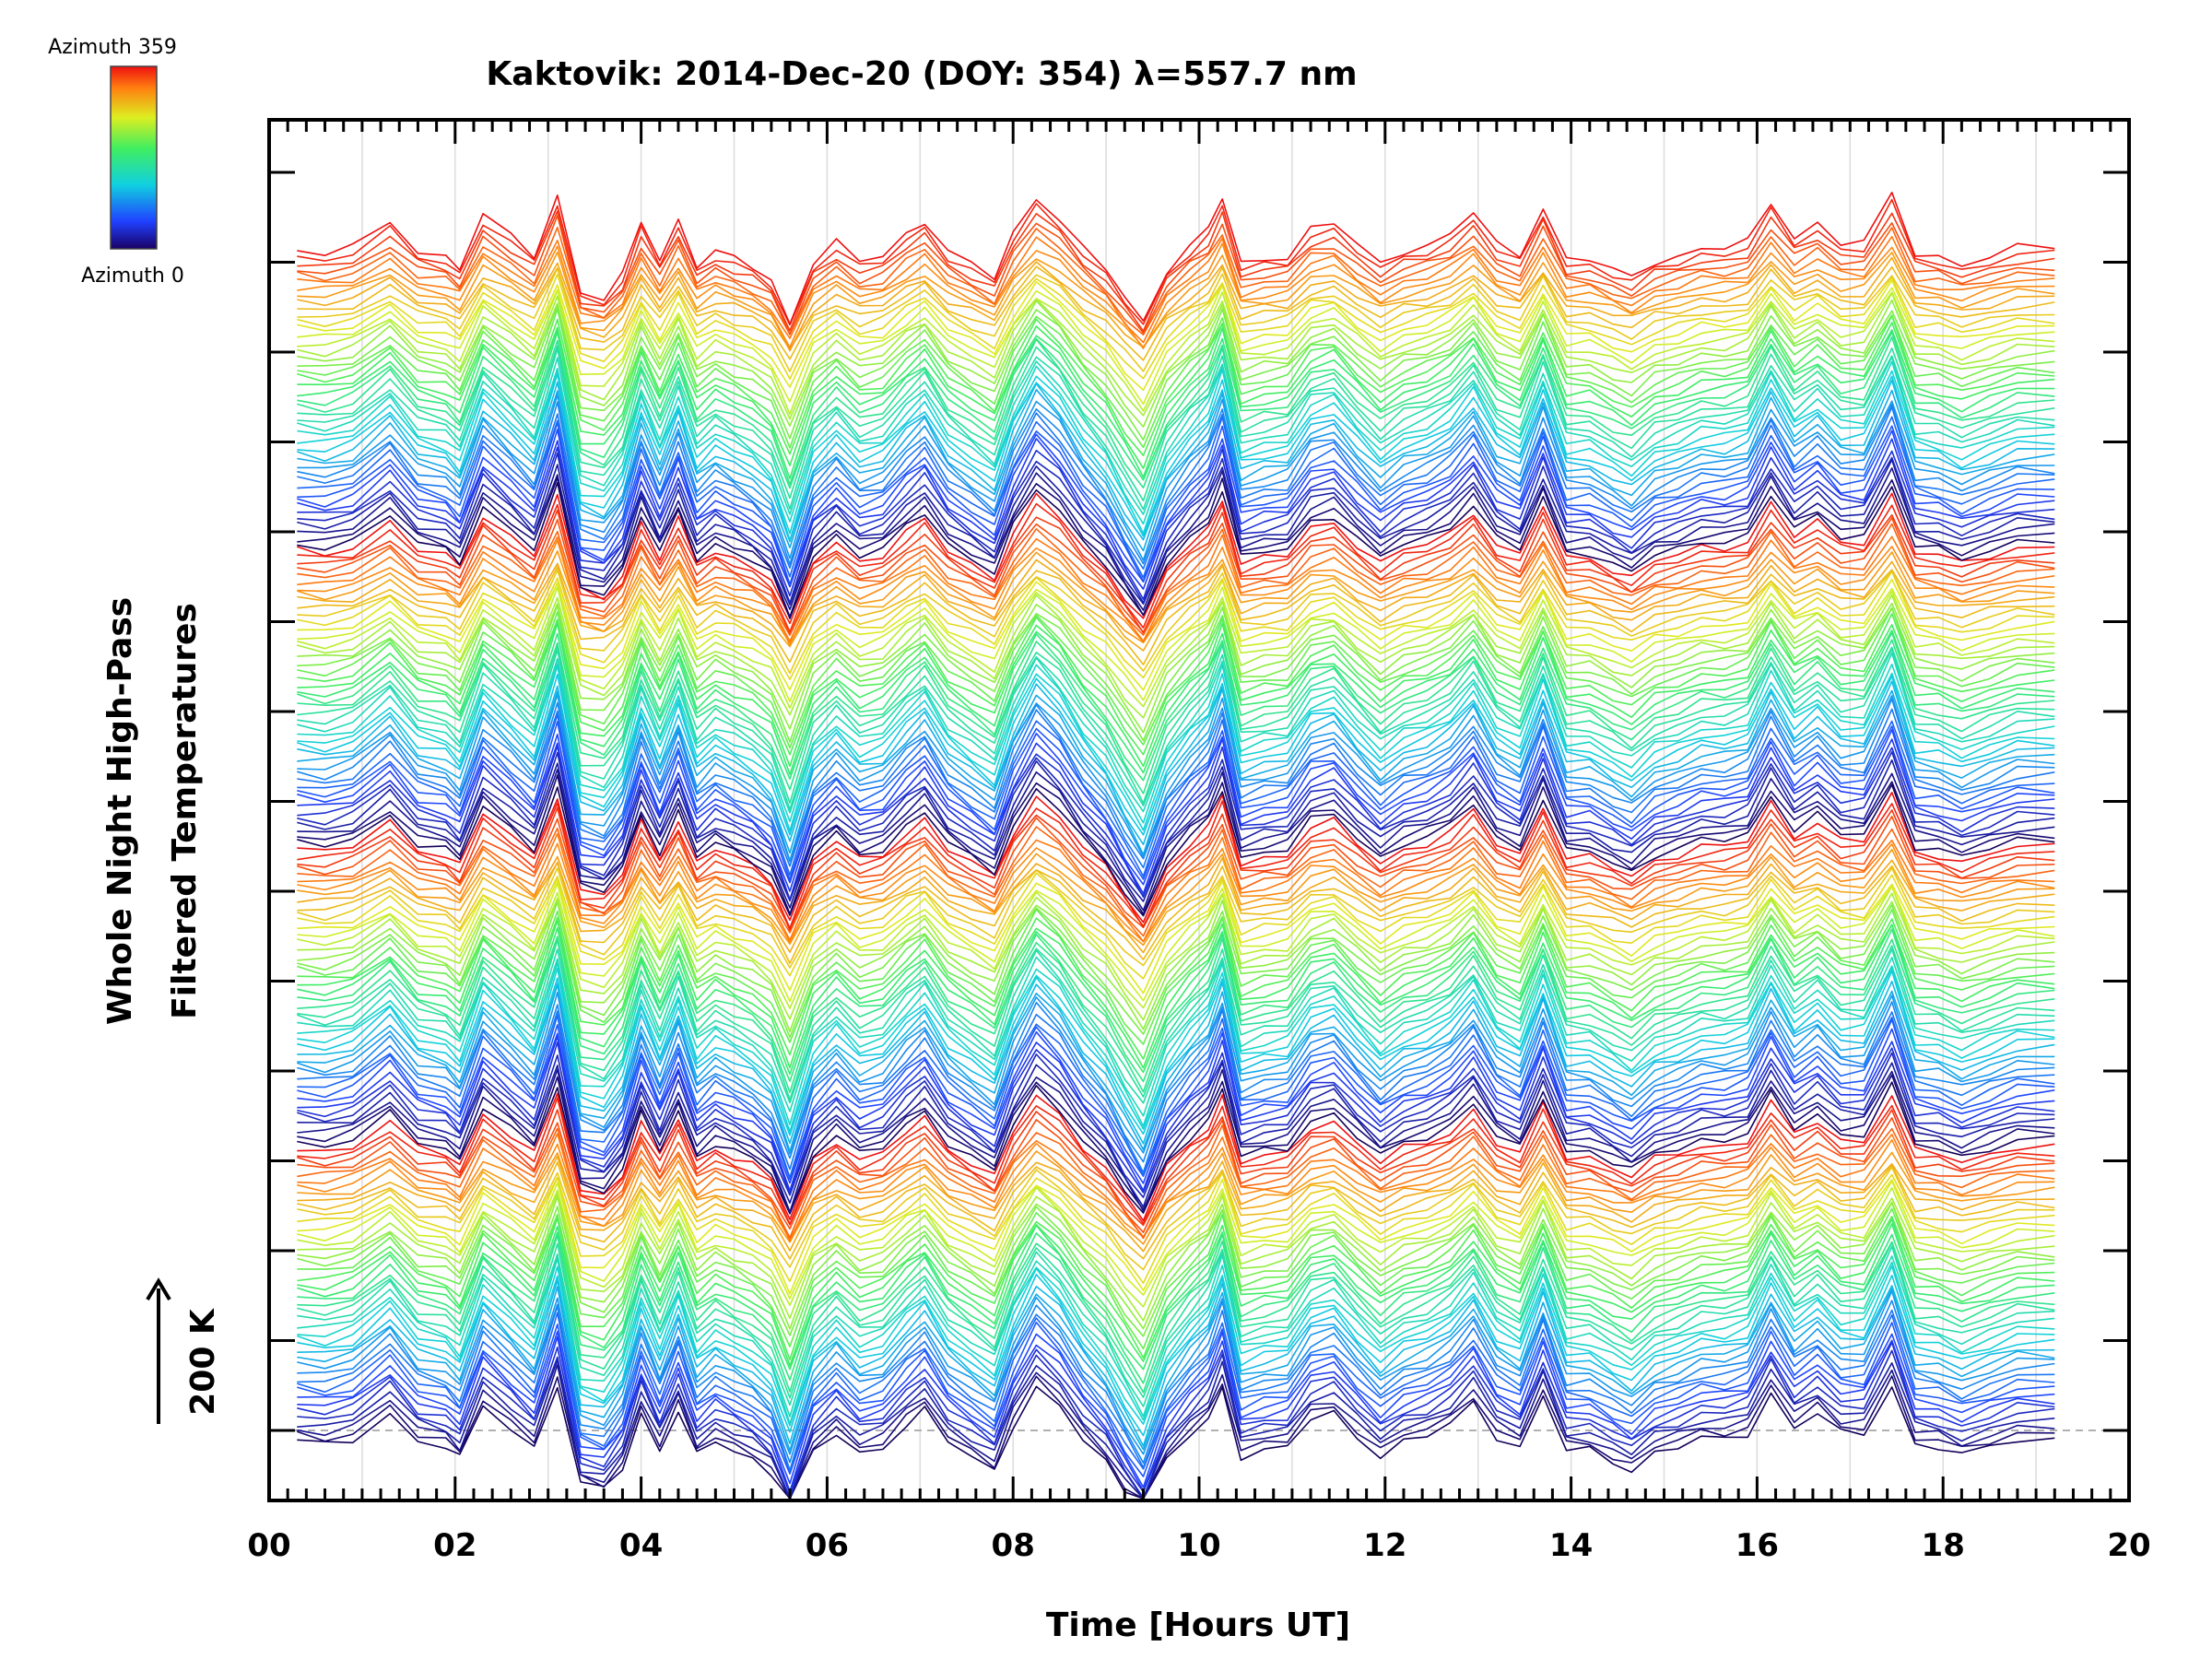 This screenshot has width=2212, height=1659. What do you see at coordinates (1943, 1545) in the screenshot?
I see `x-tick-label: 18` at bounding box center [1943, 1545].